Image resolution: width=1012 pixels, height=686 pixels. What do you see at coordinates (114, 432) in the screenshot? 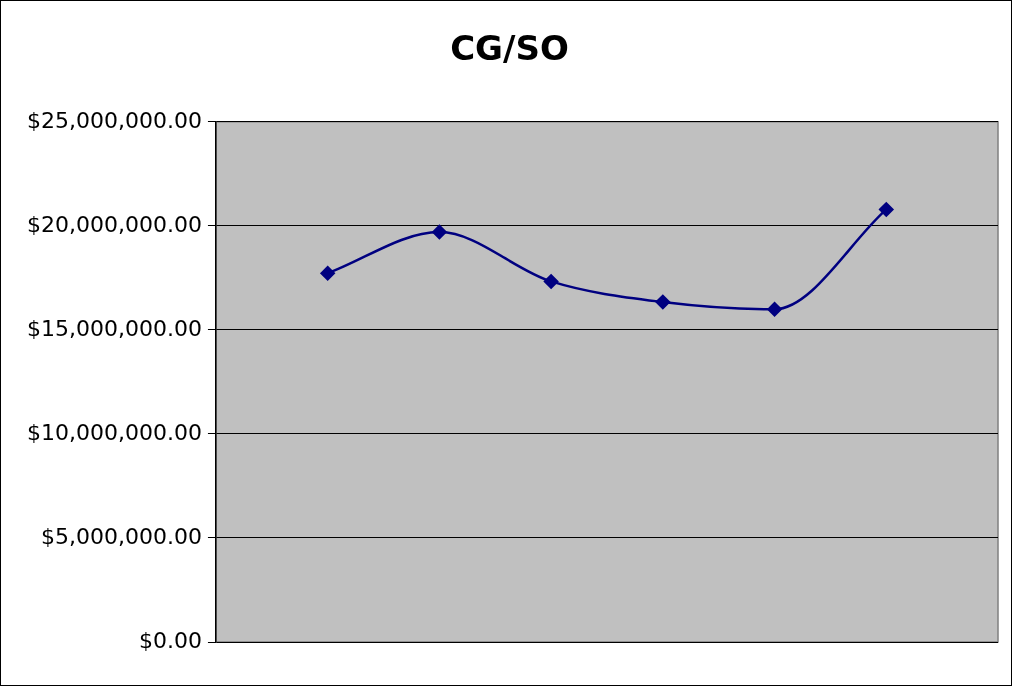
I see `y-tick-label: $10,000,000.00` at bounding box center [114, 432].